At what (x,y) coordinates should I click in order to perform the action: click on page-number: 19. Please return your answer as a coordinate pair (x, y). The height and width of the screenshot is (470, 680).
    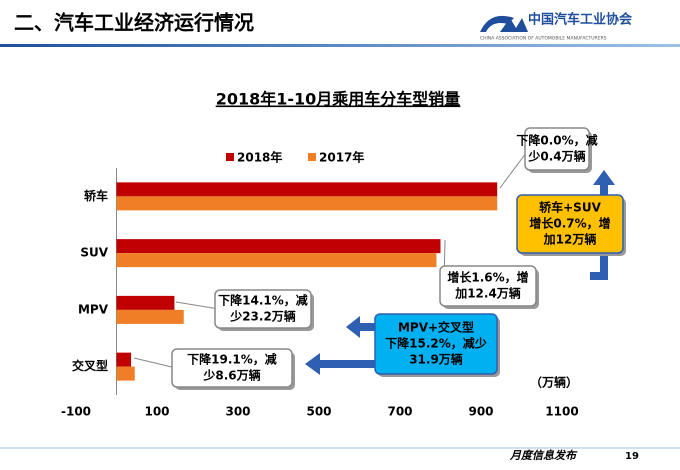
    Looking at the image, I should click on (632, 456).